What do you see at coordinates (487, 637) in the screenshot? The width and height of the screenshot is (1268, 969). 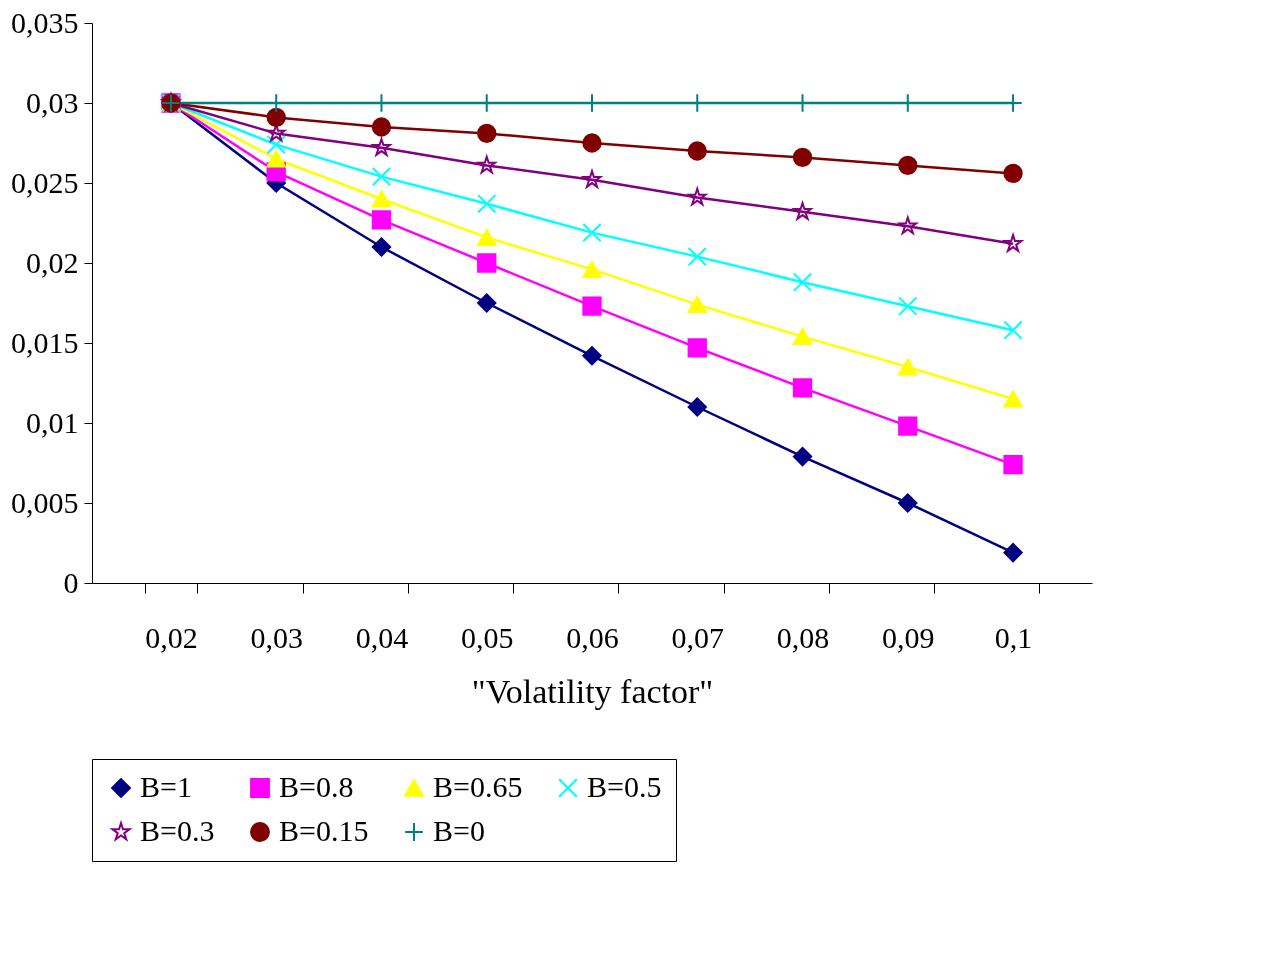 I see `x-tick-label: 0,05` at bounding box center [487, 637].